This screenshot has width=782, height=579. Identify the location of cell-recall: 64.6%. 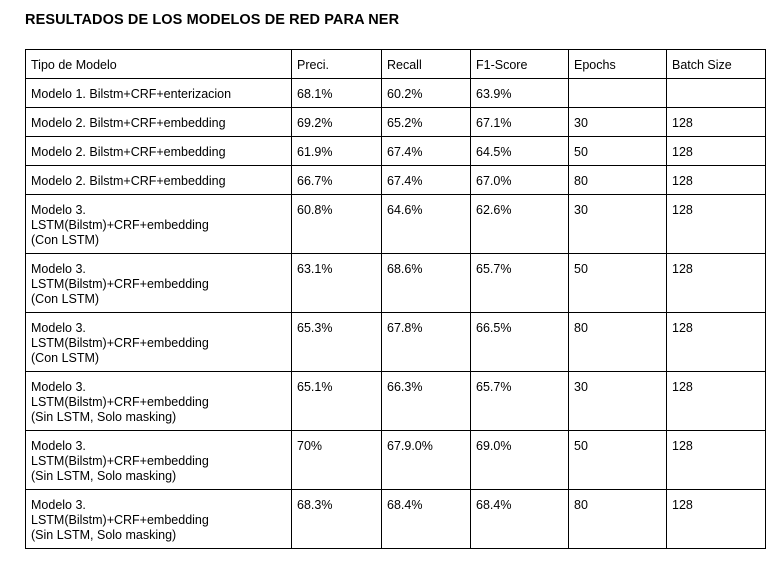
(426, 224).